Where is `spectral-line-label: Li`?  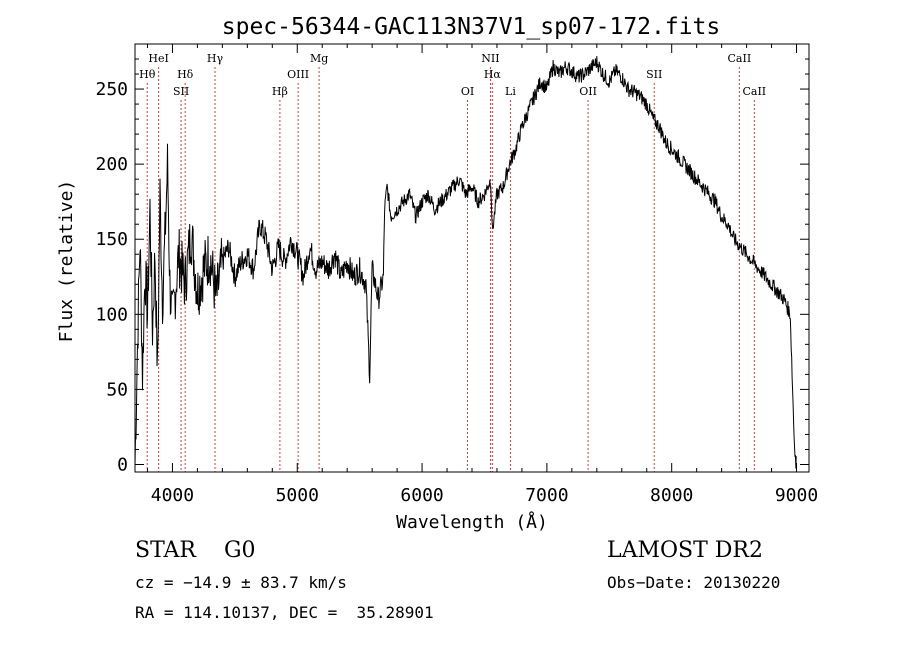 spectral-line-label: Li is located at coordinates (510, 91).